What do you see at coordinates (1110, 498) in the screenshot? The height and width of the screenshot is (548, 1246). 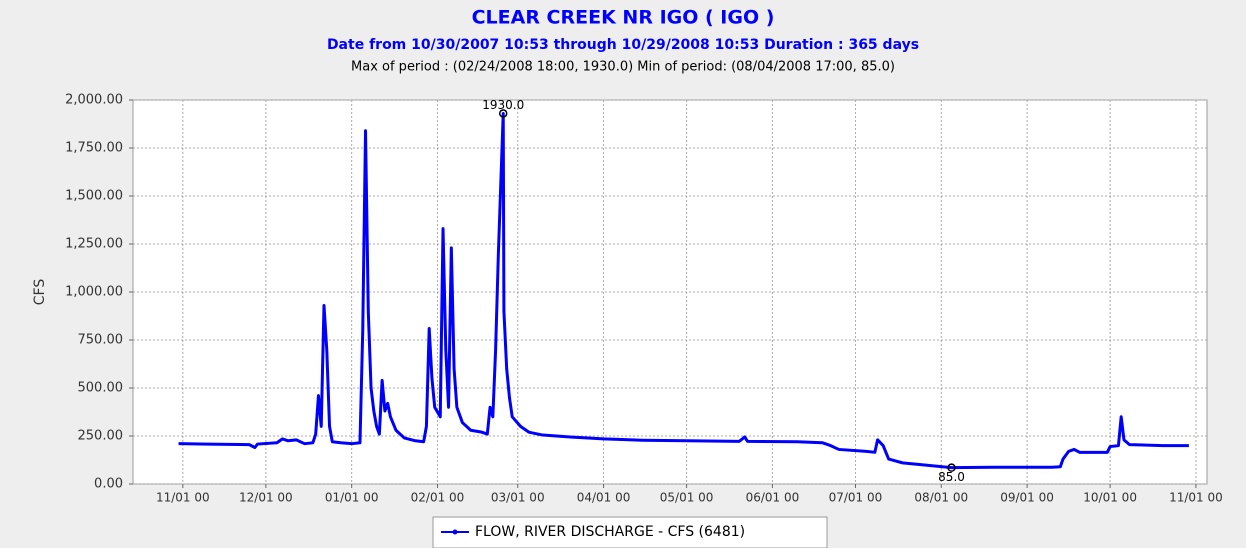 I see `x-tick-label: 10/01 00` at bounding box center [1110, 498].